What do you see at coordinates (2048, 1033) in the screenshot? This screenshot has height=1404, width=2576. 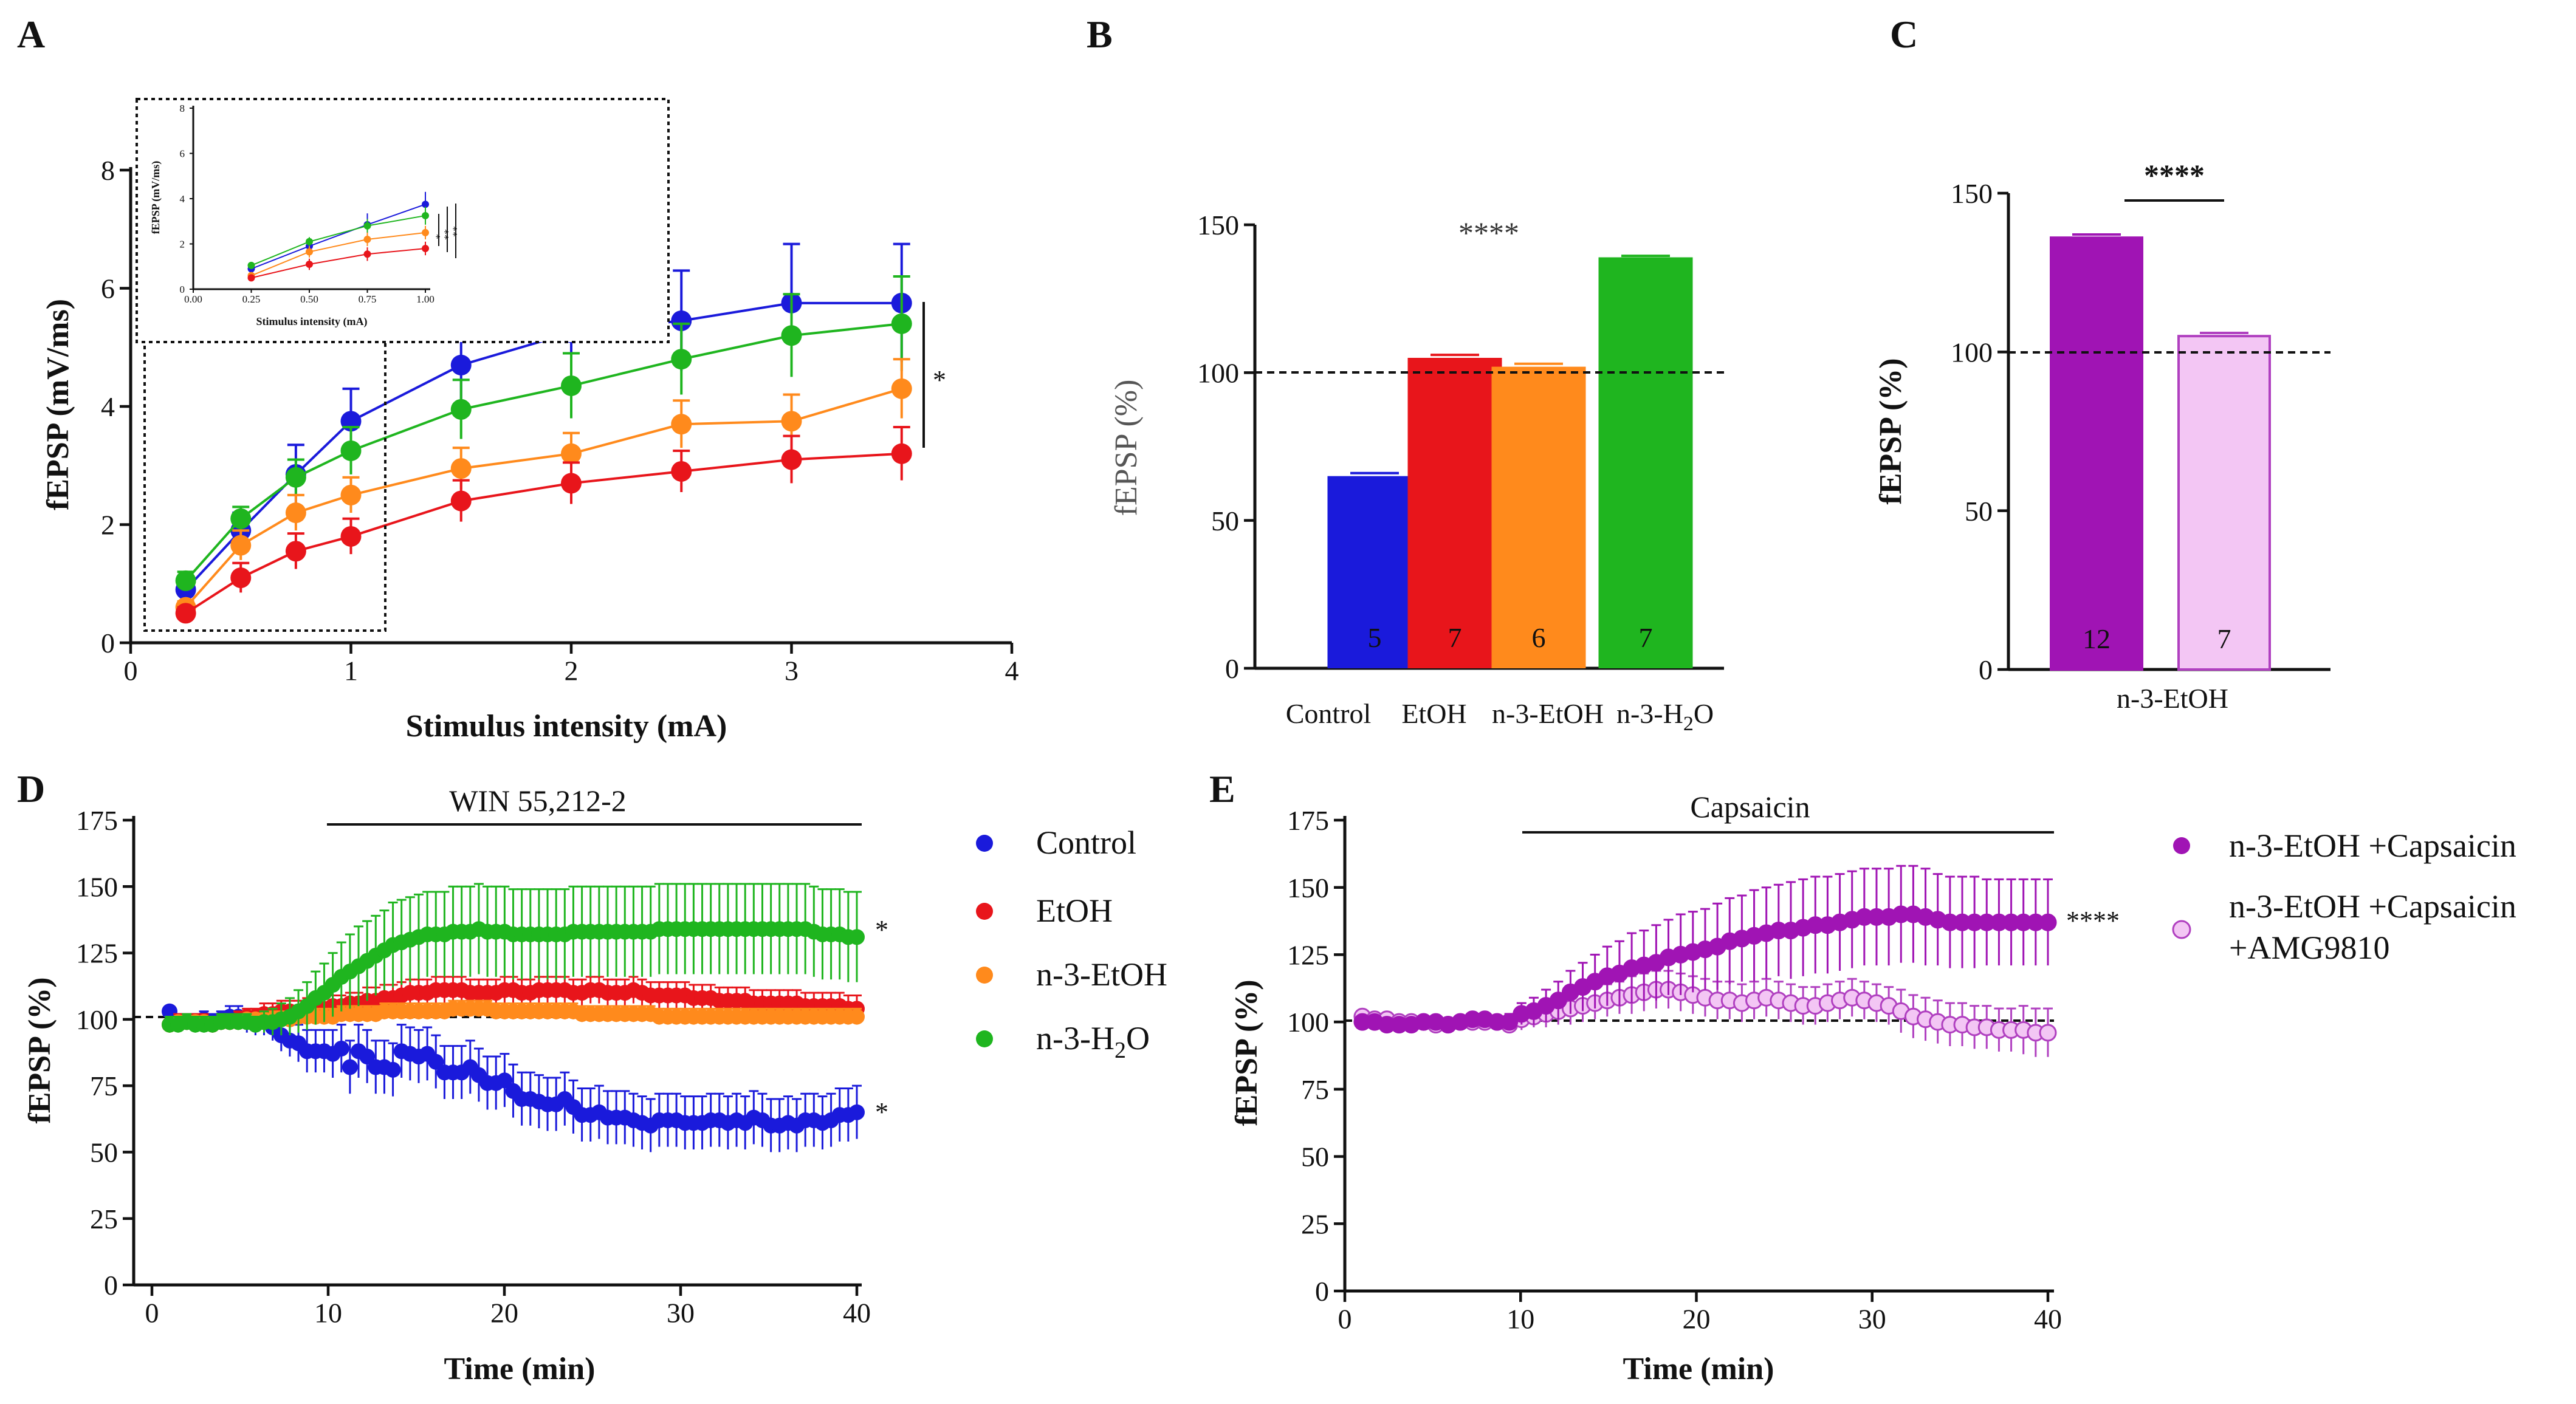 I see `panel-e-point-capamg` at bounding box center [2048, 1033].